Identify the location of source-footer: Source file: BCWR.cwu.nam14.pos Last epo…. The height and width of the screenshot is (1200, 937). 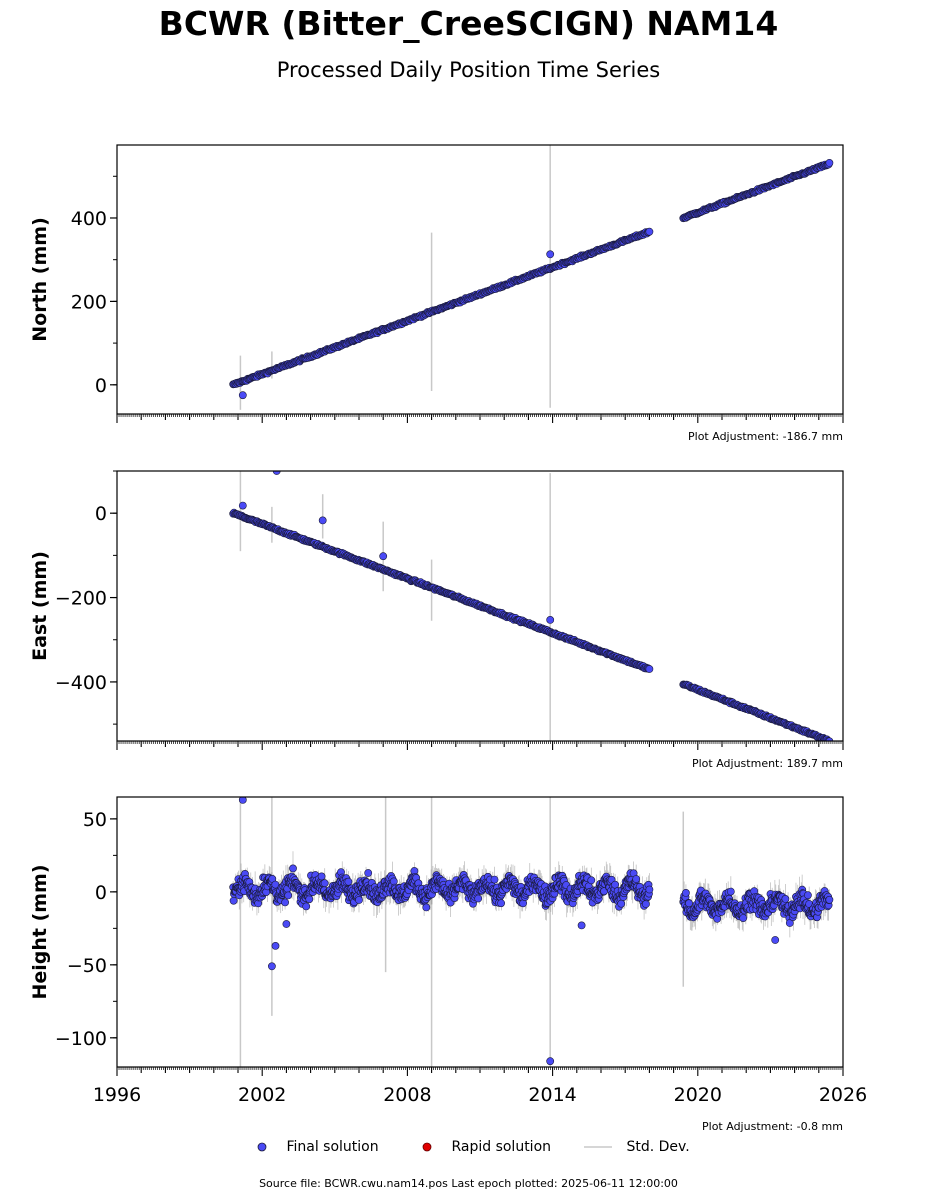
(468, 1183).